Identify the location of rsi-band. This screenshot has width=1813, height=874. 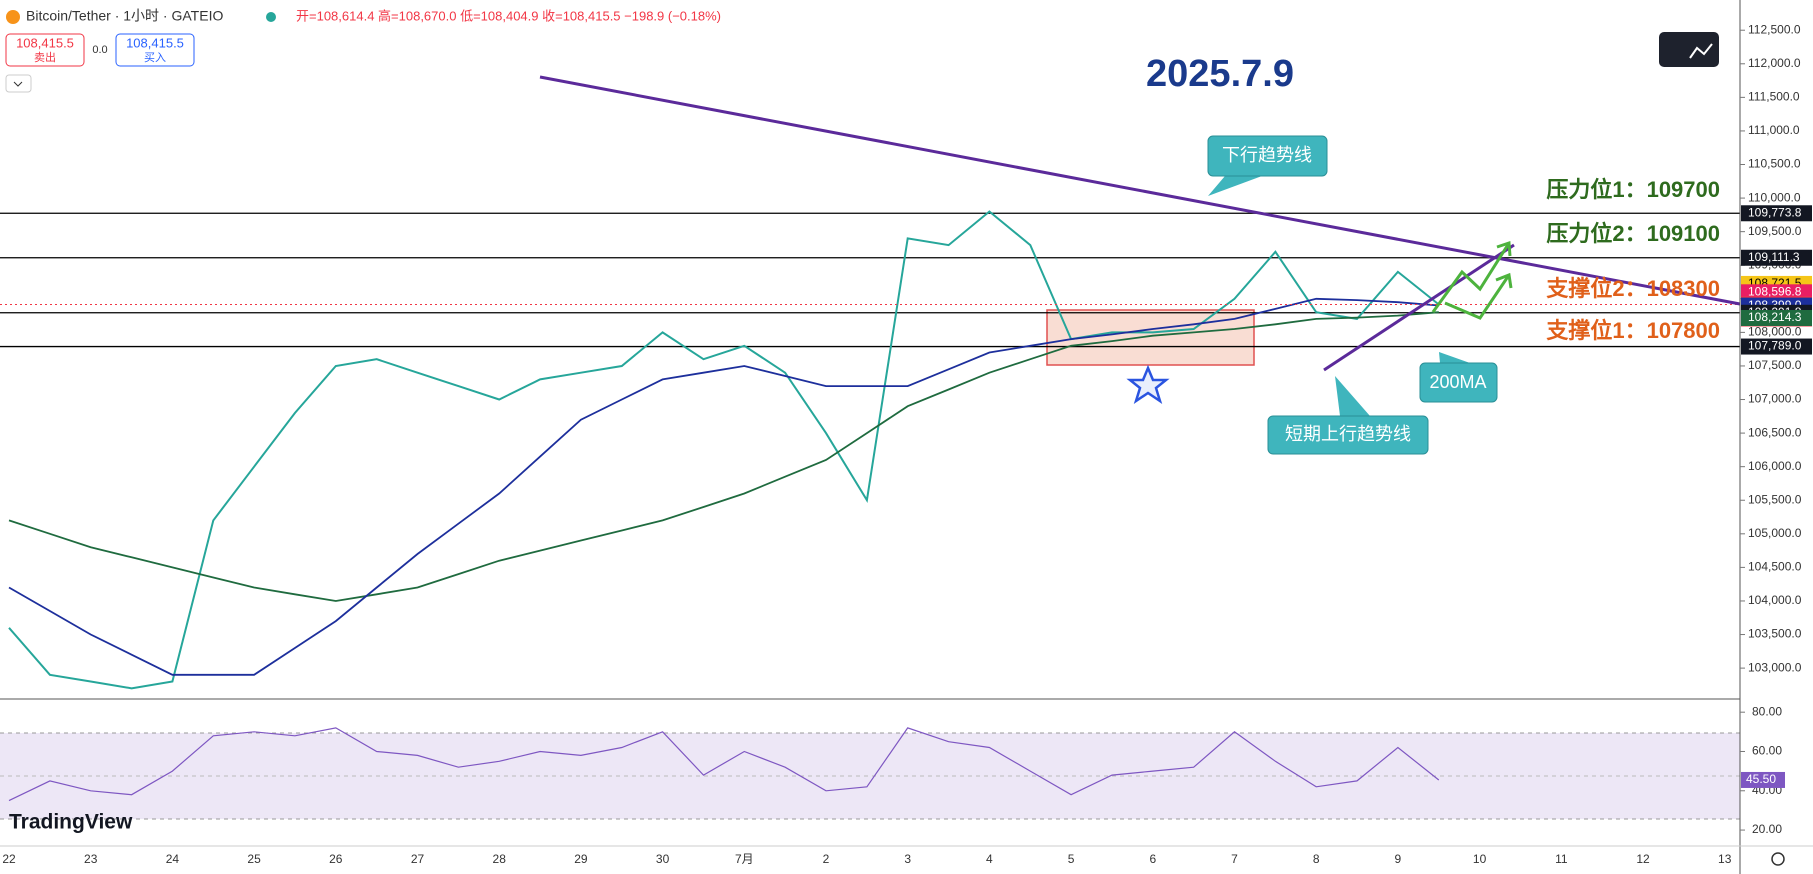
(870, 776).